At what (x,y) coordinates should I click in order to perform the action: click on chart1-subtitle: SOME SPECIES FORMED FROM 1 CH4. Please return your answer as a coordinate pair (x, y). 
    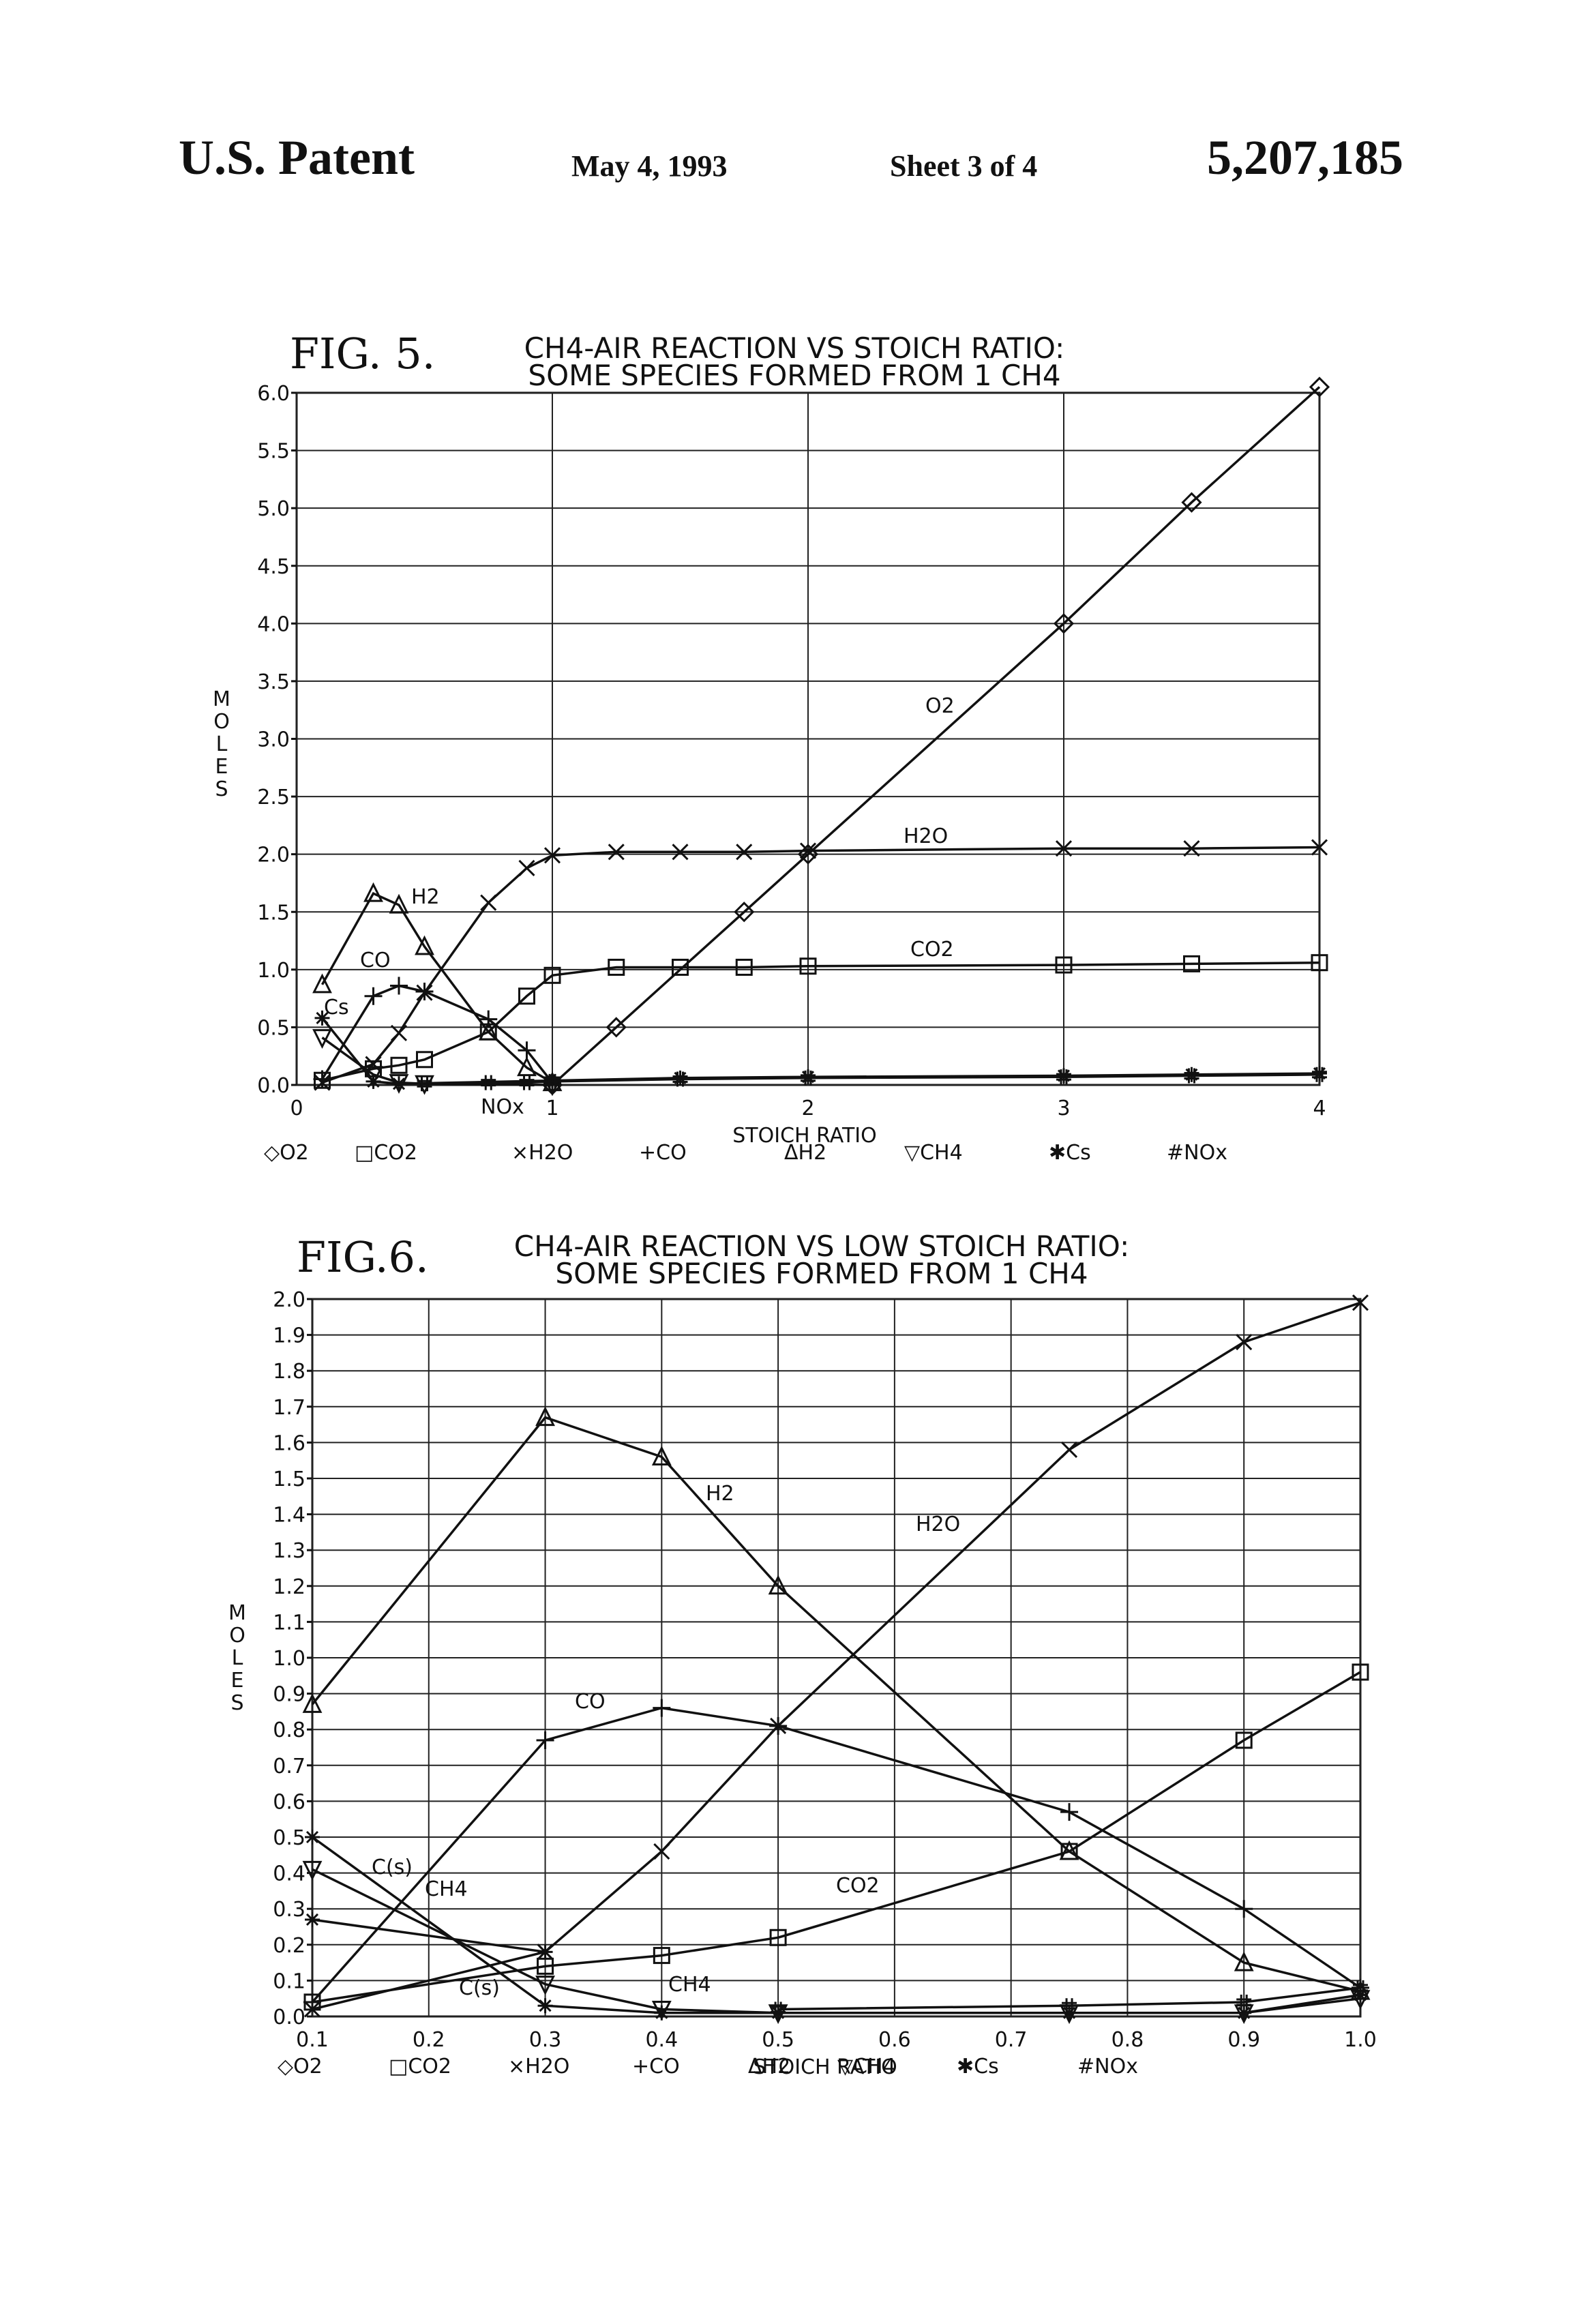
    Looking at the image, I should click on (821, 1273).